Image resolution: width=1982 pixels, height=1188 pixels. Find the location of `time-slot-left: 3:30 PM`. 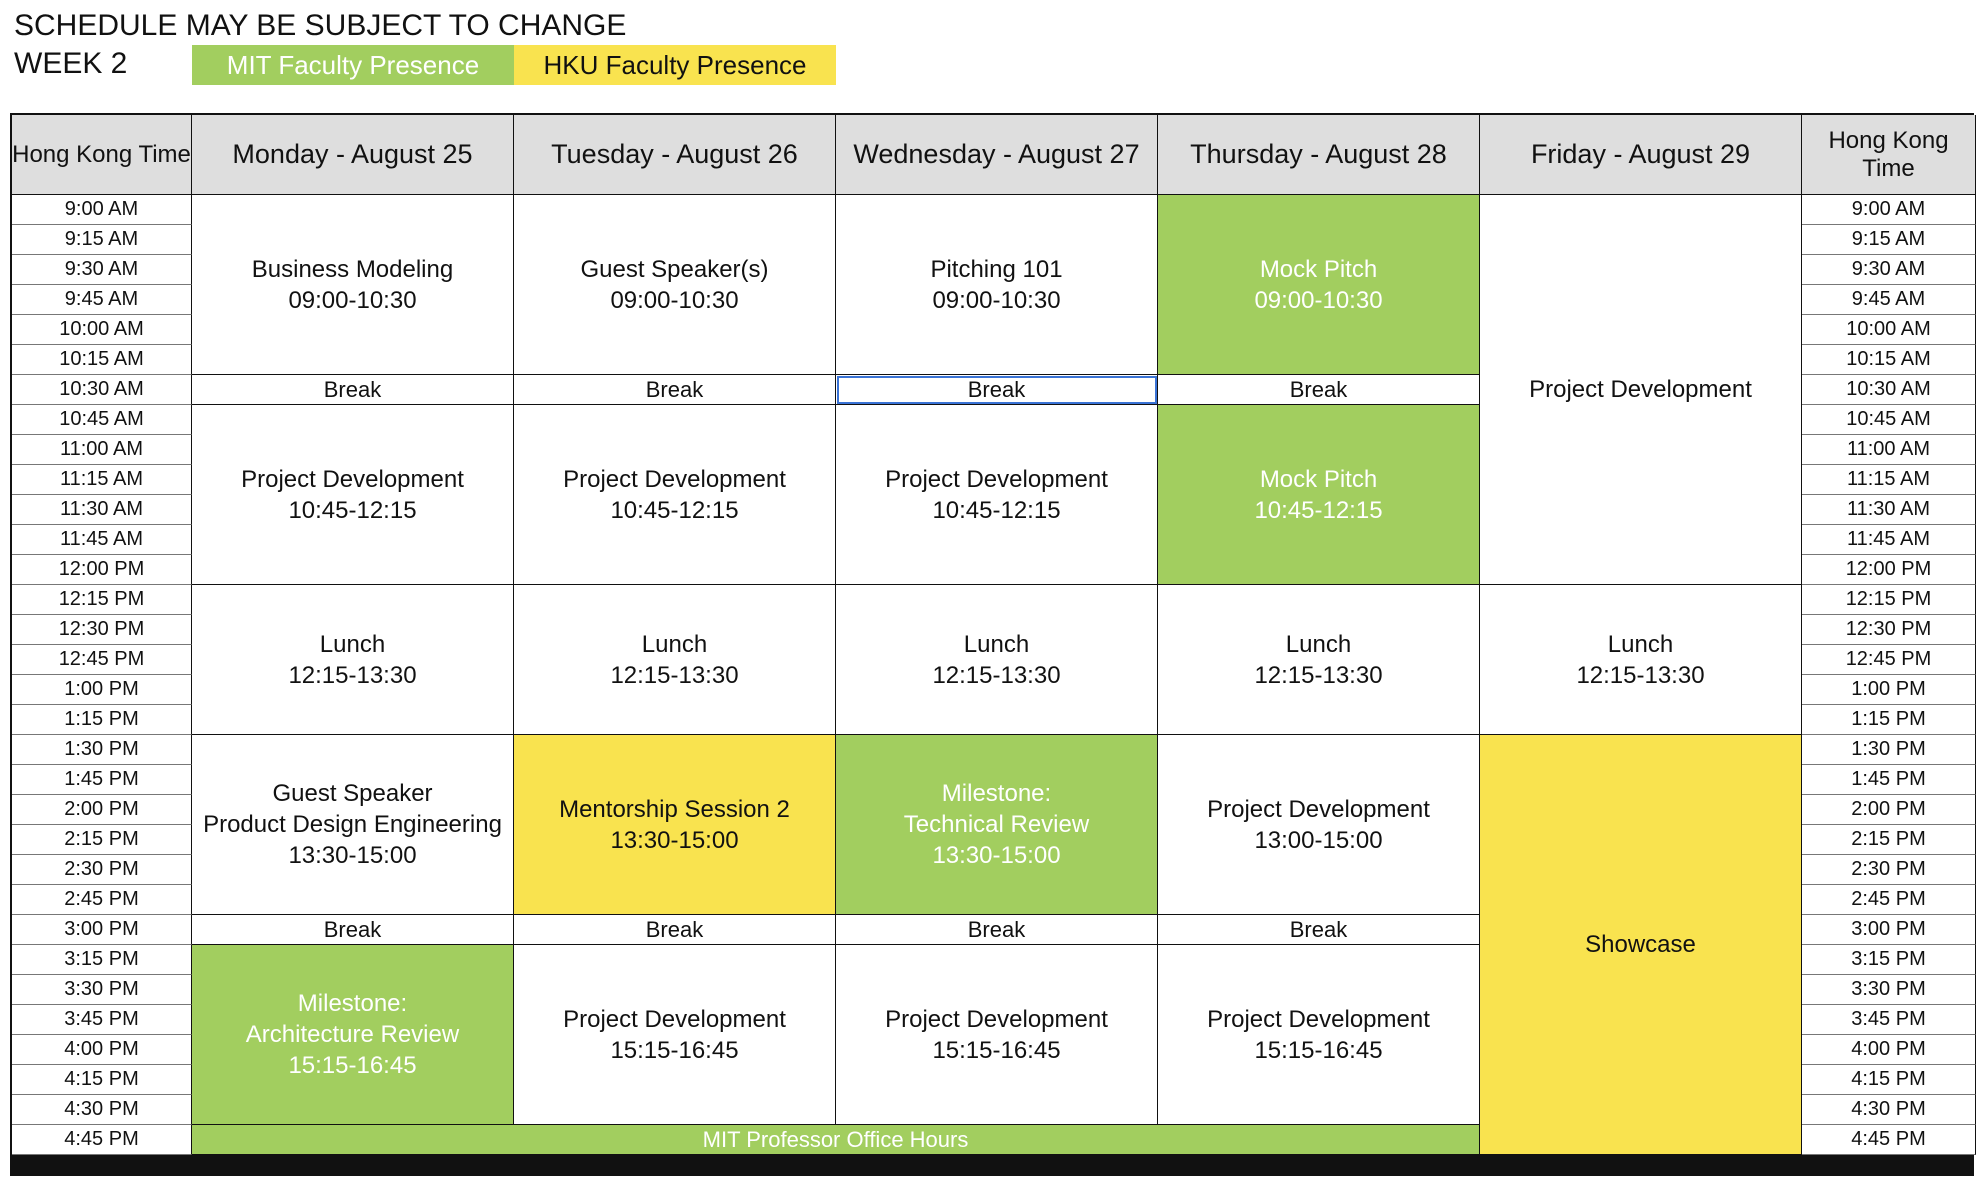

time-slot-left: 3:30 PM is located at coordinates (102, 990).